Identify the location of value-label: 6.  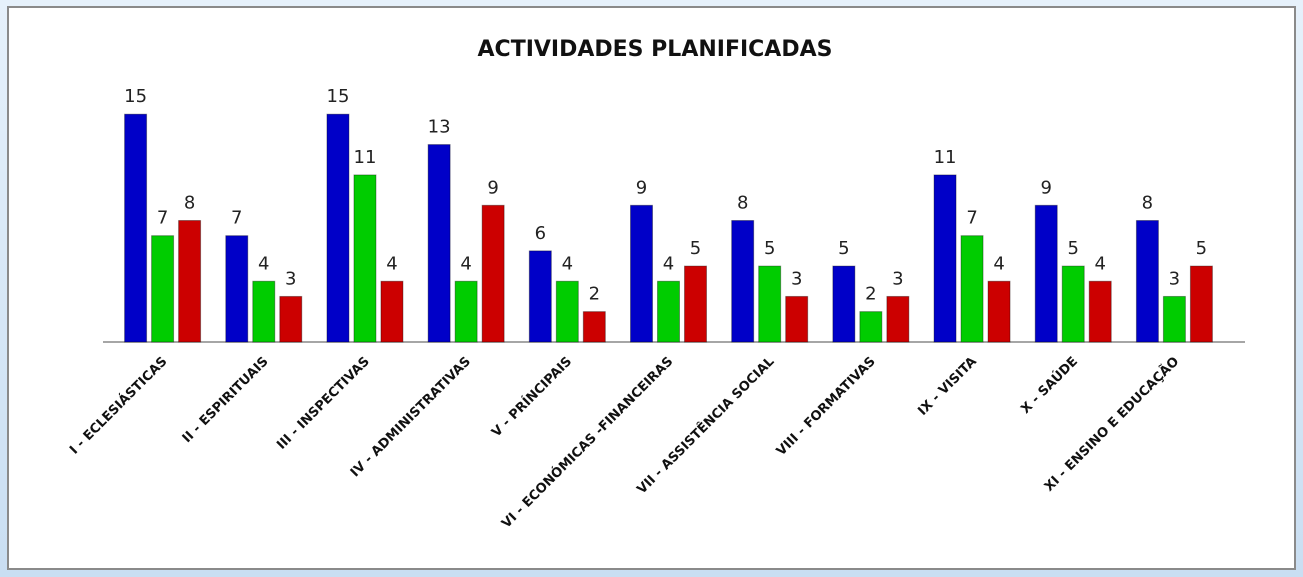
(540, 233).